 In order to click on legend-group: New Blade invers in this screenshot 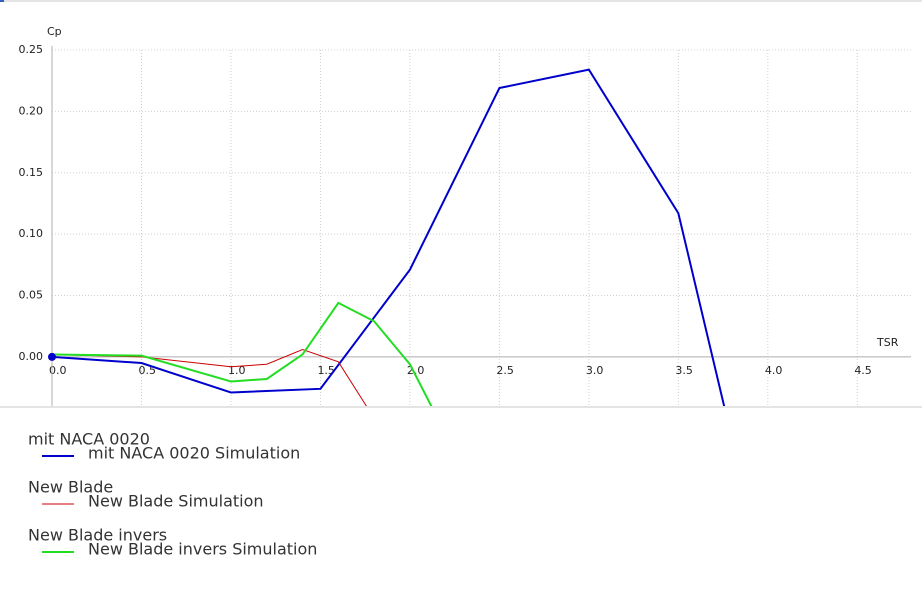, I will do `click(97, 535)`.